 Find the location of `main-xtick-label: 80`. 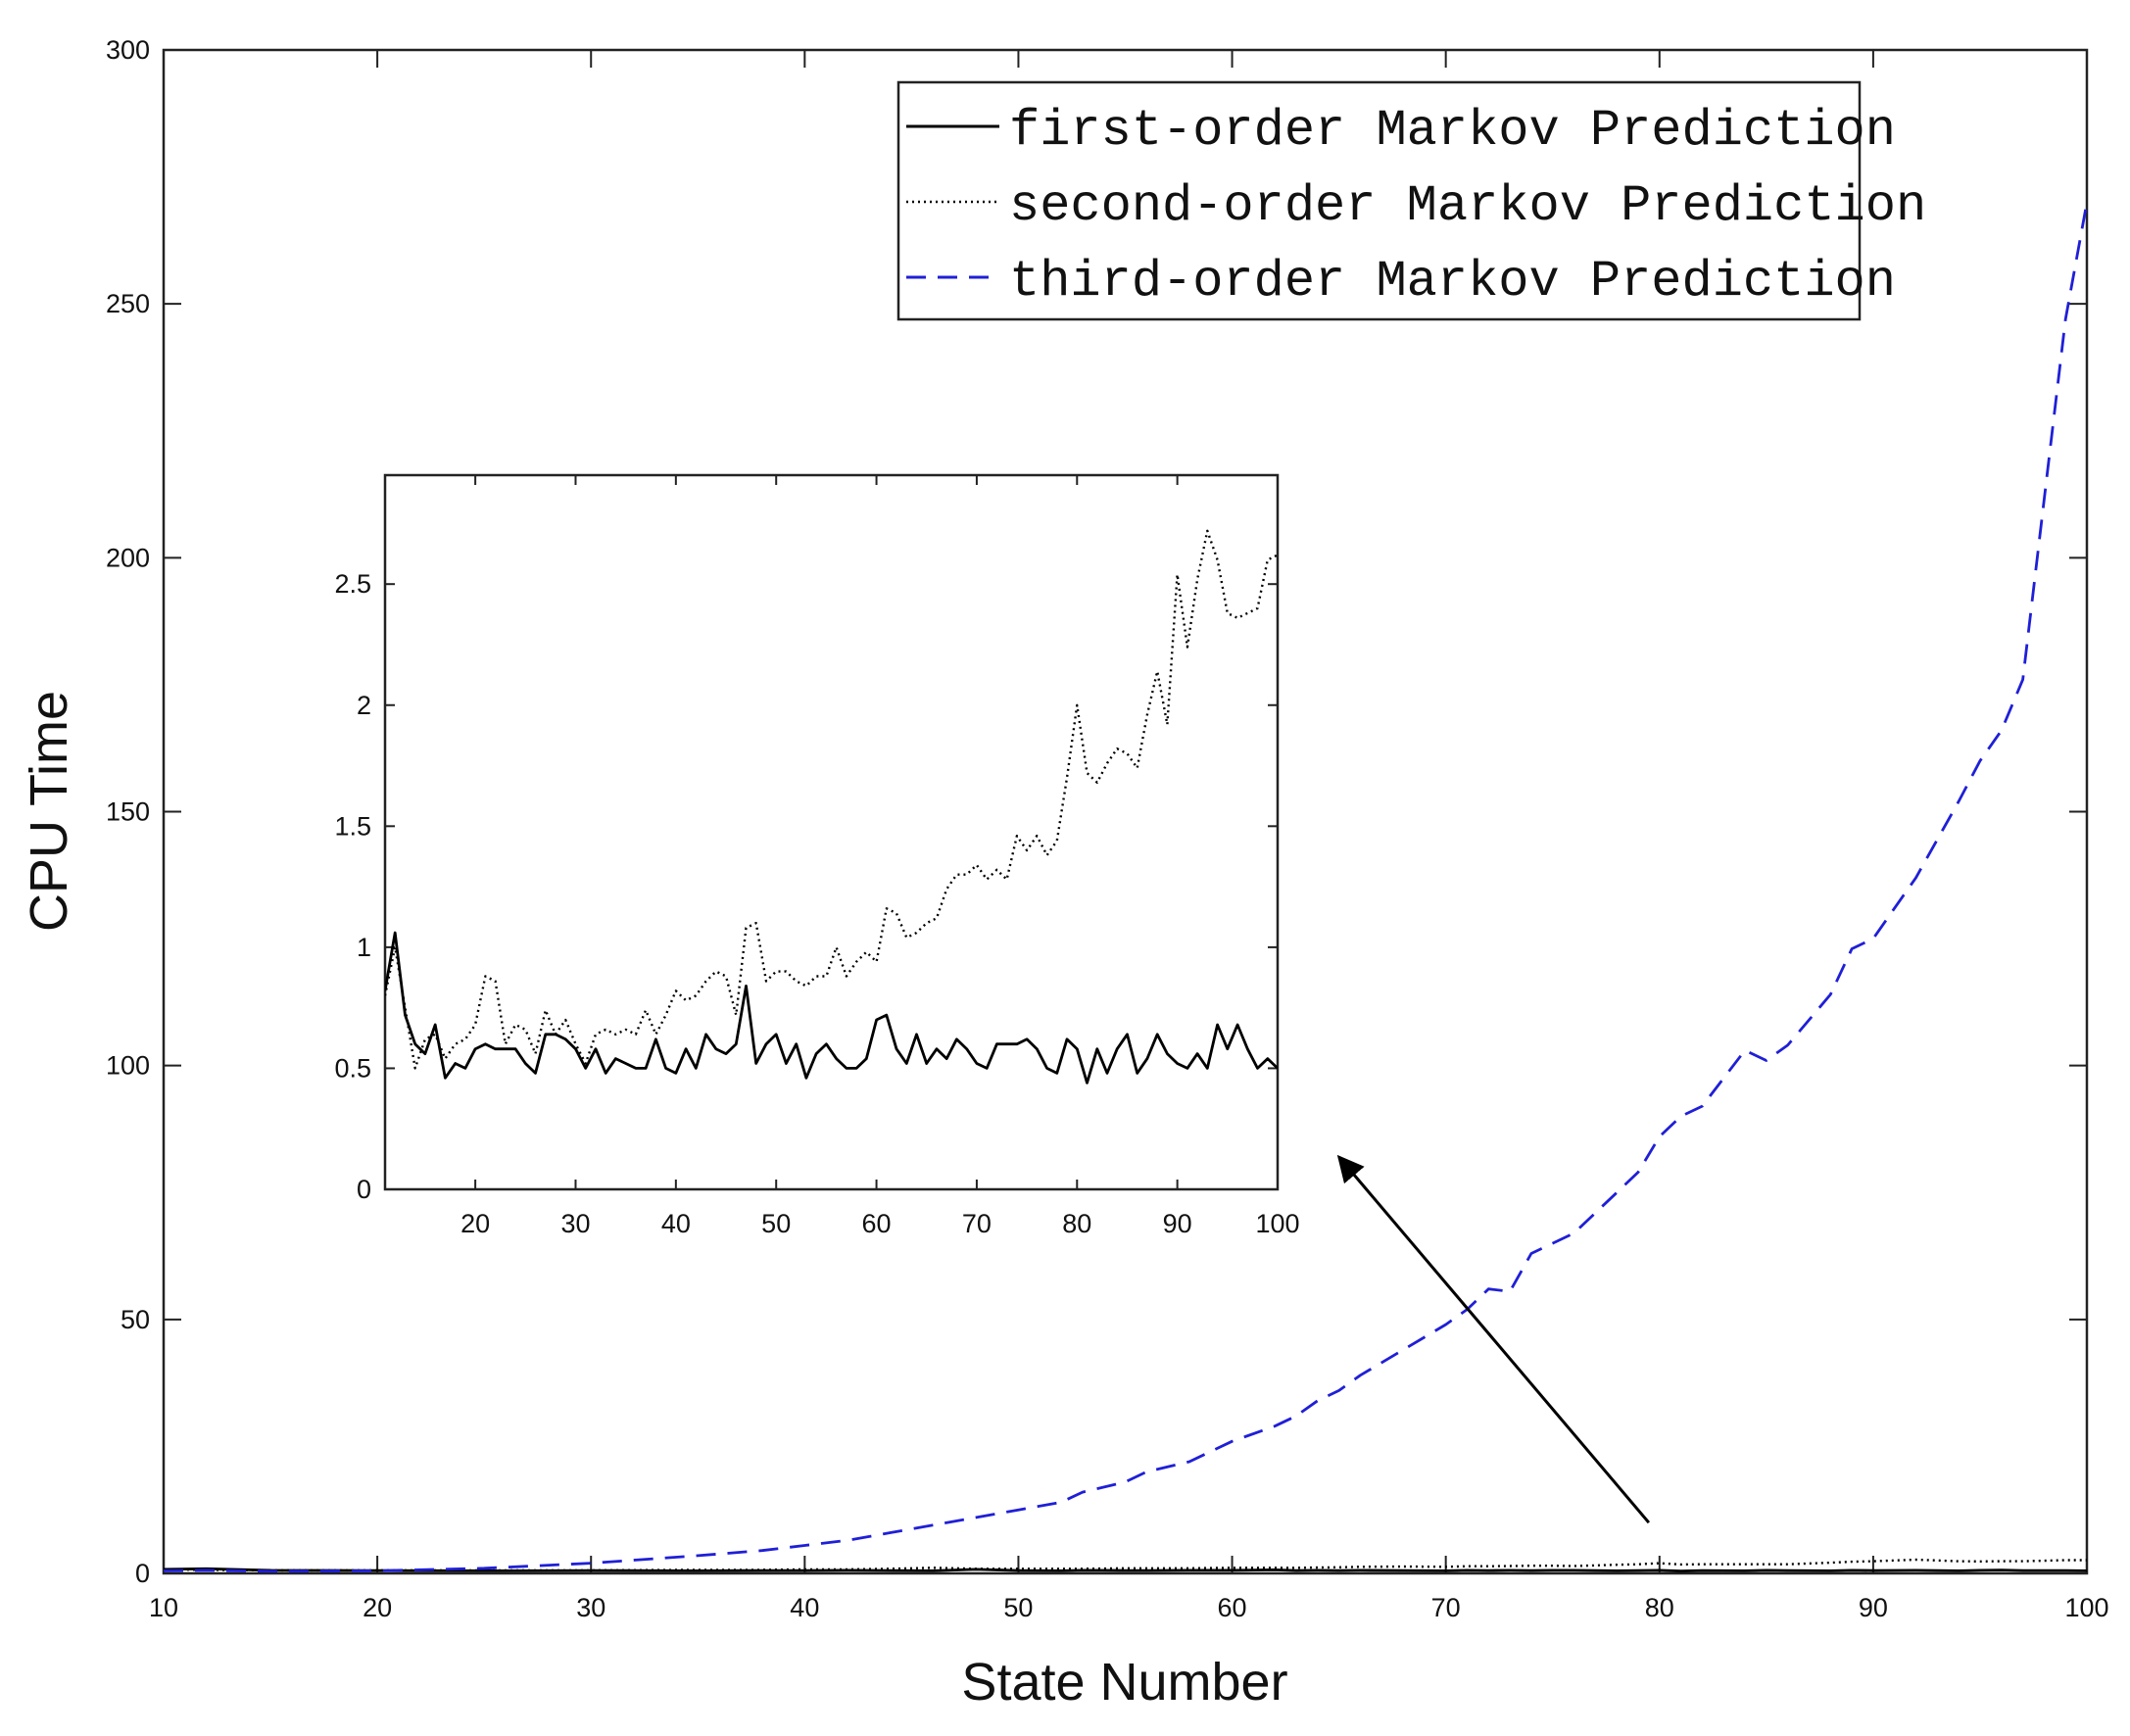

main-xtick-label: 80 is located at coordinates (1659, 1608).